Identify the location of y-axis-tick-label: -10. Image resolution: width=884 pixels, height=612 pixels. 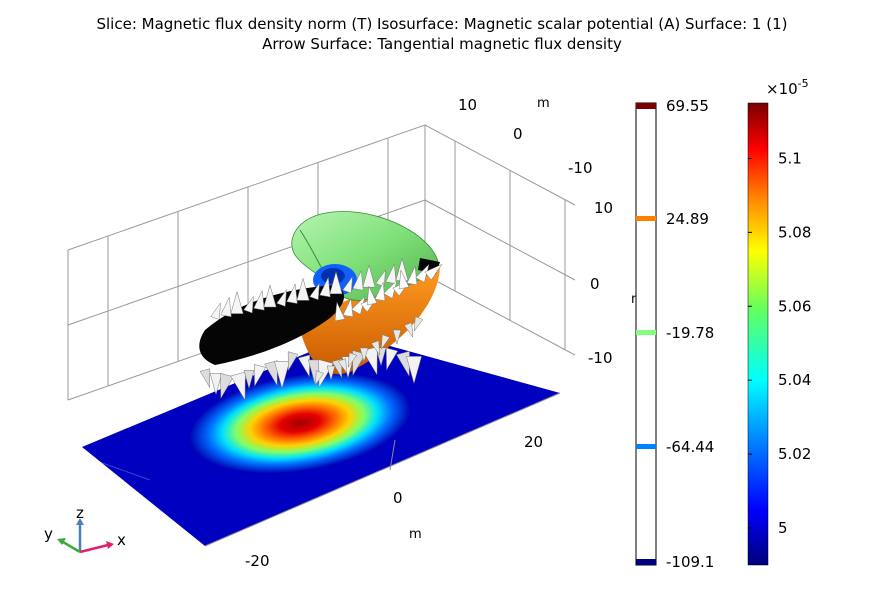
(580, 168).